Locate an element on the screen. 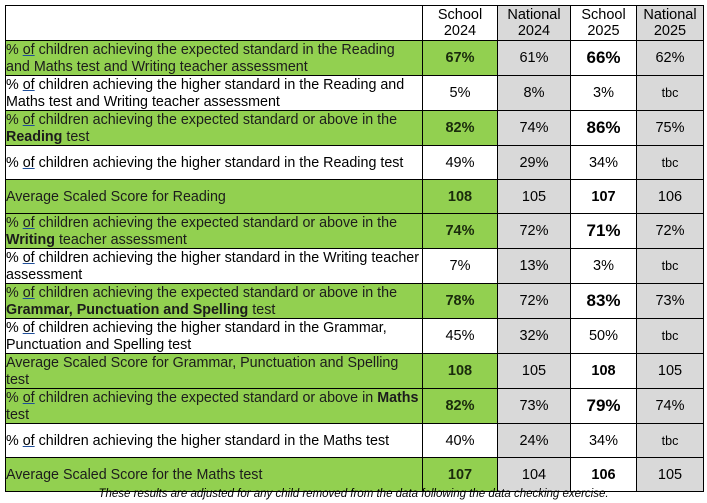 The height and width of the screenshot is (503, 707). school-2024-value: 107 is located at coordinates (460, 474).